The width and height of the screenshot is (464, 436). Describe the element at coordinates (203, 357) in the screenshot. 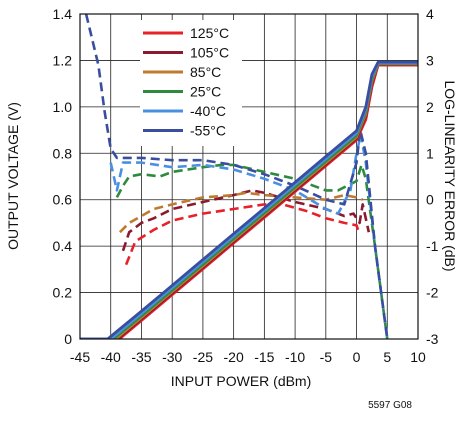

I see `x-tick-label: -25` at that location.